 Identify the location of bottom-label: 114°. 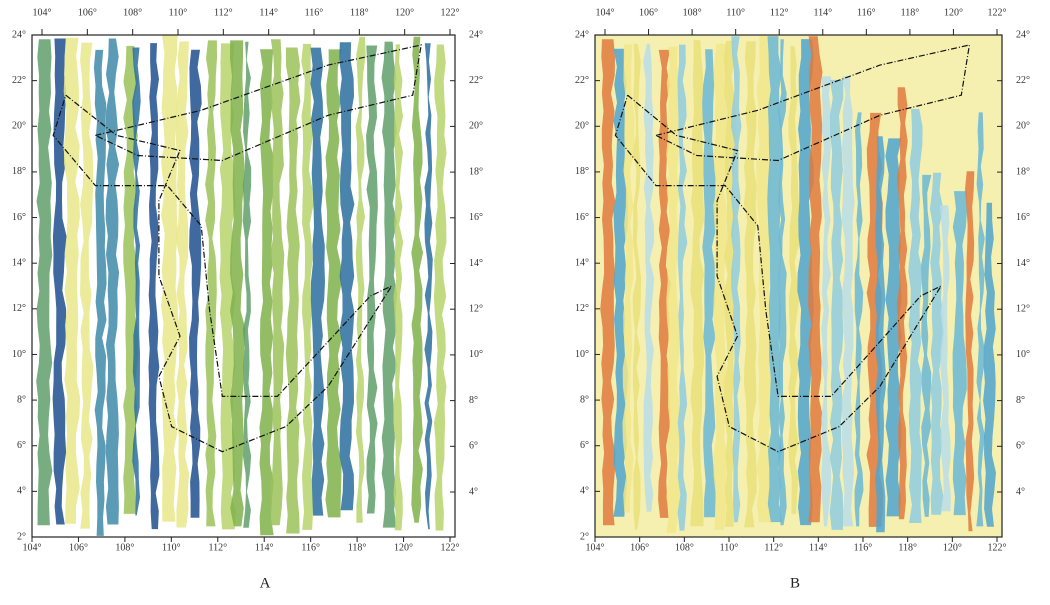
(264, 547).